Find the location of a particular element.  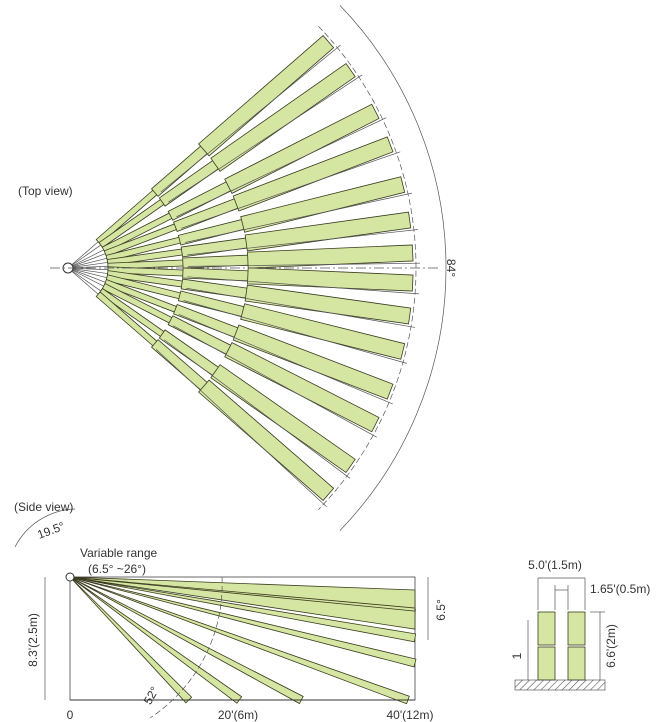

height-label: 6.6'(2m) is located at coordinates (611, 646).